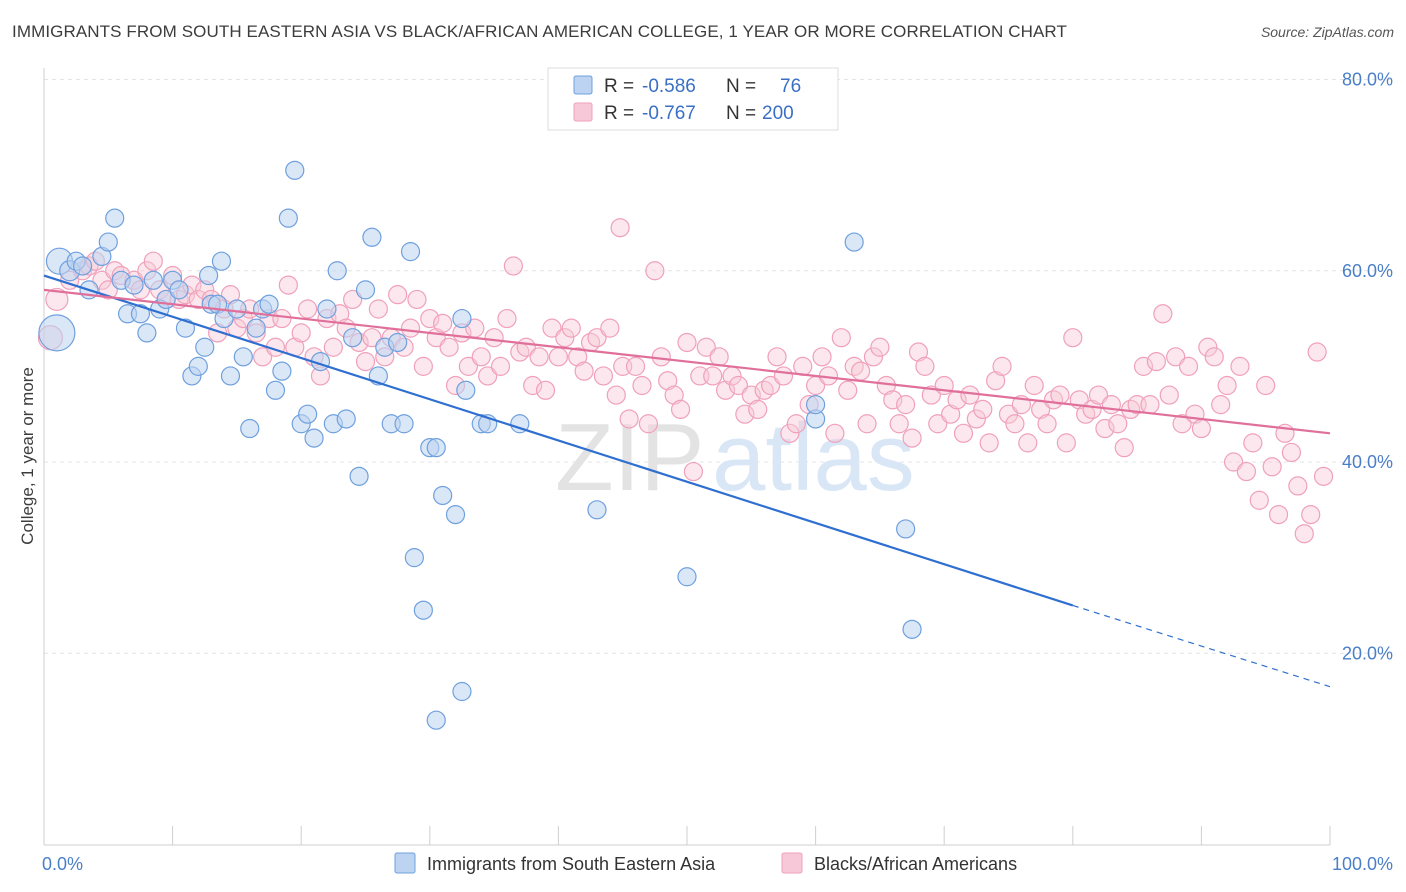 This screenshot has width=1406, height=892. Describe the element at coordinates (619, 86) in the screenshot. I see `legend-r-label-1: R =` at that location.